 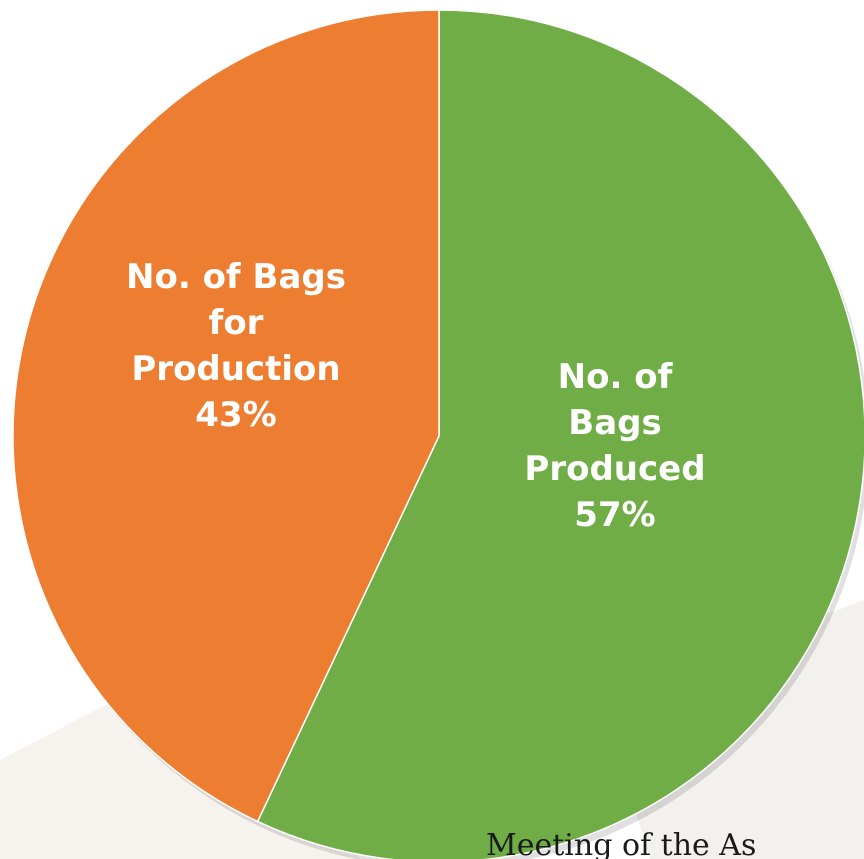 What do you see at coordinates (615, 515) in the screenshot?
I see `data-label-line: 57%` at bounding box center [615, 515].